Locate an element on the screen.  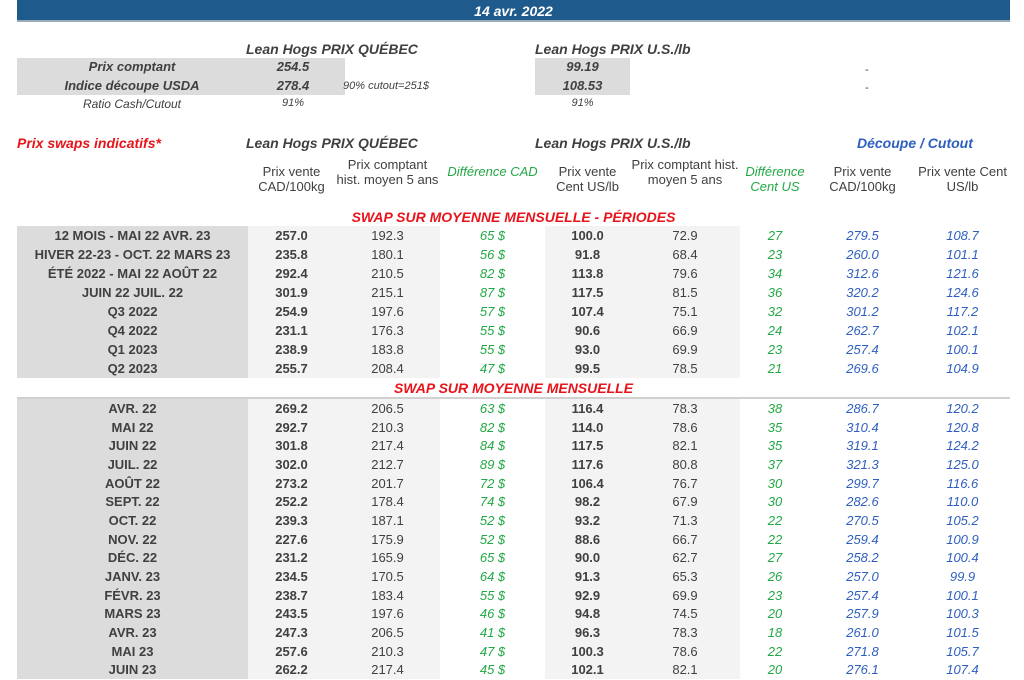
cutout-cad: 257.0 is located at coordinates (862, 577).